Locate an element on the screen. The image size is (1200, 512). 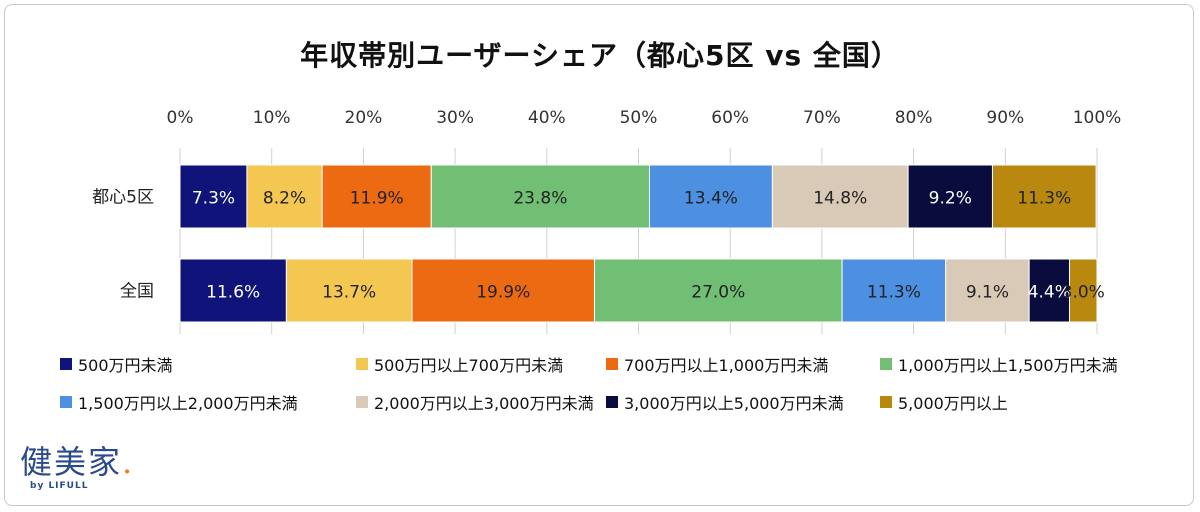
legend-item: 2,000万円以上3,000万円未満 is located at coordinates (475, 402).